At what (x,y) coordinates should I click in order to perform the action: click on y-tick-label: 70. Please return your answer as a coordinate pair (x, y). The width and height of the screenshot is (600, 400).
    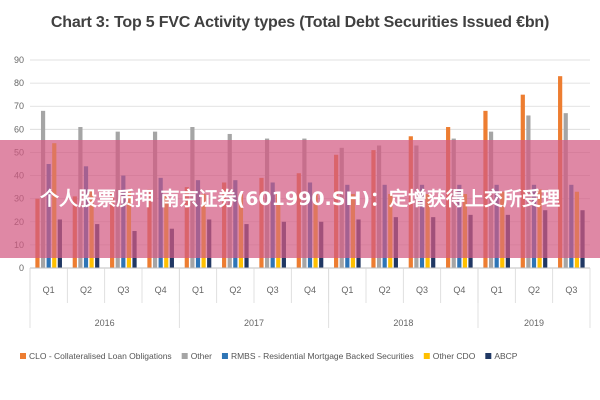
    Looking at the image, I should click on (19, 106).